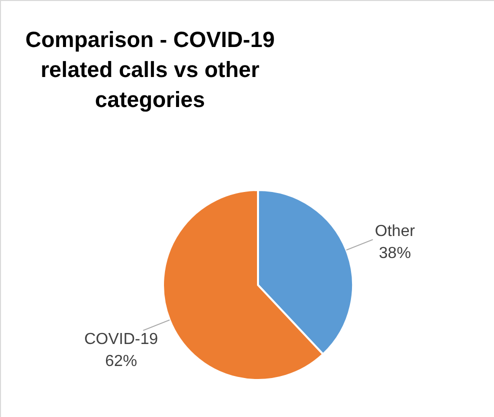 The image size is (494, 417). I want to click on chart-title: Comparison - COVID-19 related calls vs other categories, so click(150, 69).